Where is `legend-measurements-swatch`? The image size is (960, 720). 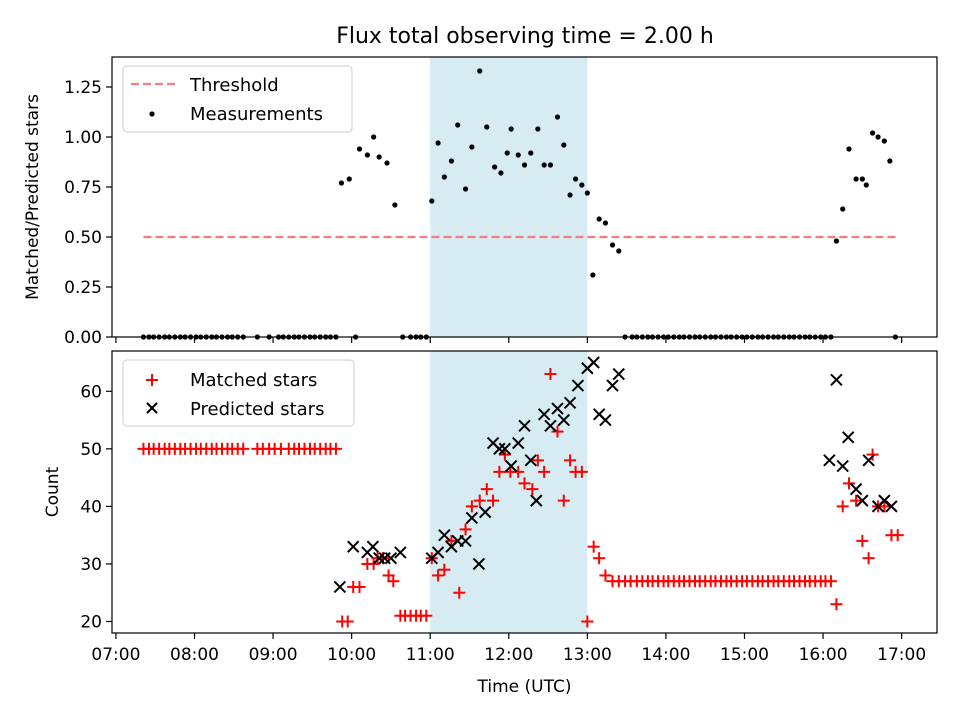
legend-measurements-swatch is located at coordinates (152, 114).